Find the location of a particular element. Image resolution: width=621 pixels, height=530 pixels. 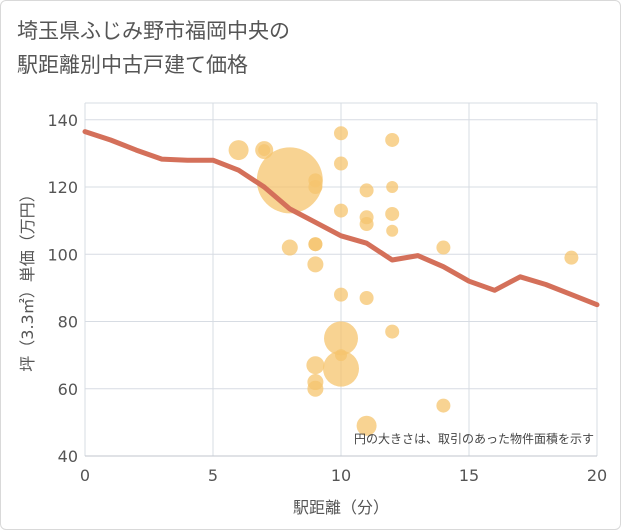

y-tick-label: 100 is located at coordinates (62, 254).